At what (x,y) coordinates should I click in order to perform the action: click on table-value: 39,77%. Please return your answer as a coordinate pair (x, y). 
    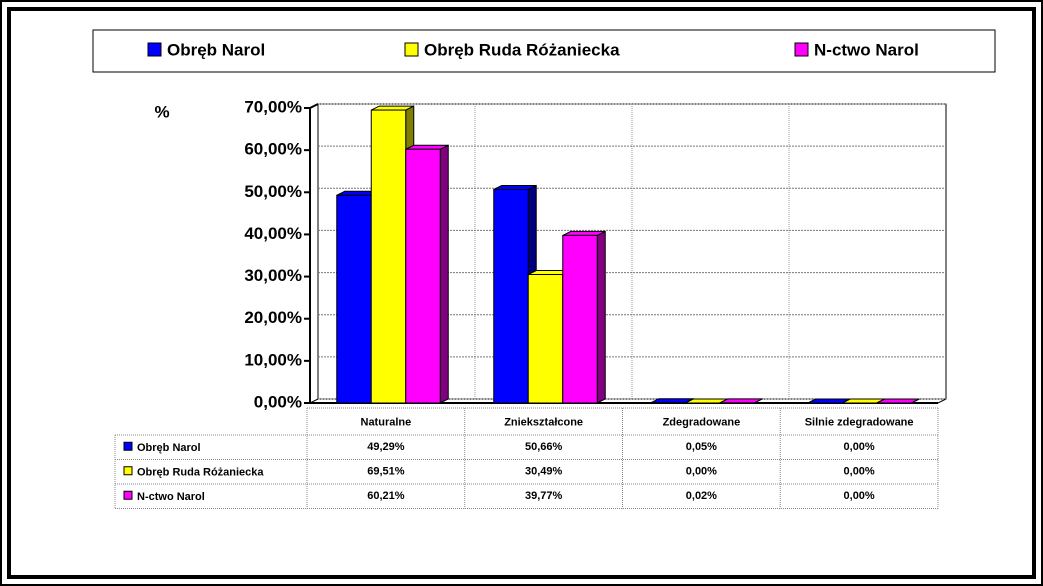
    Looking at the image, I should click on (544, 496).